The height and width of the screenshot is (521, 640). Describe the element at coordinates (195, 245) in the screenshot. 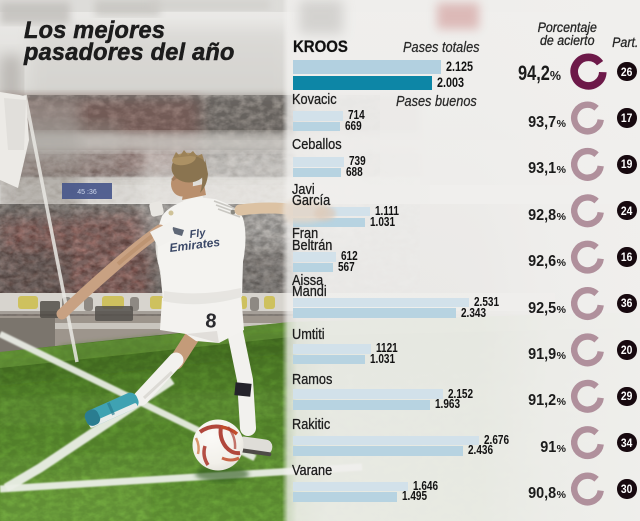

I see `svg-text: Emirates` at that location.